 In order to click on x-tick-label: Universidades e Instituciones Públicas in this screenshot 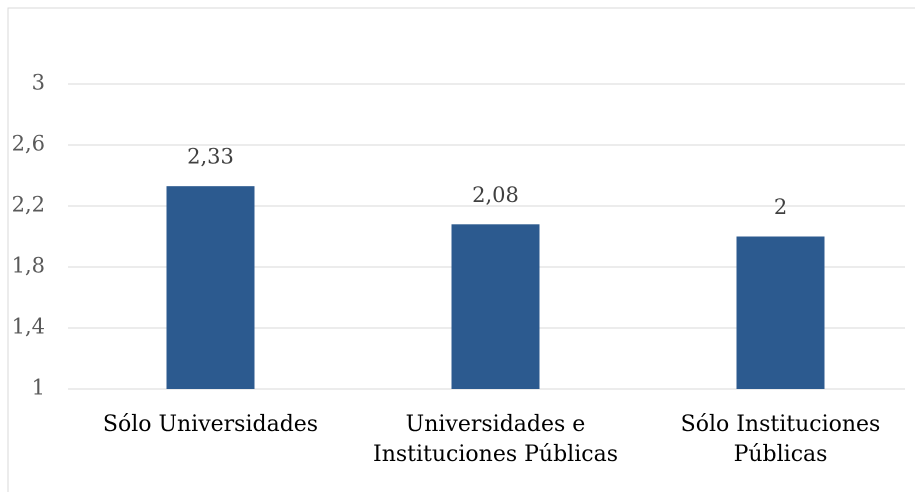, I will do `click(495, 439)`.